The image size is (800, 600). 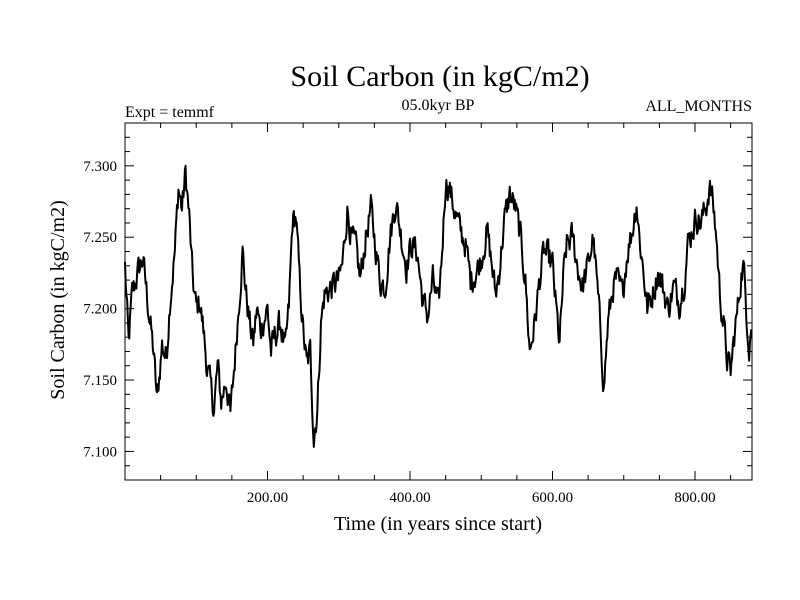 I want to click on x-tick-label: 600.00, so click(x=552, y=498).